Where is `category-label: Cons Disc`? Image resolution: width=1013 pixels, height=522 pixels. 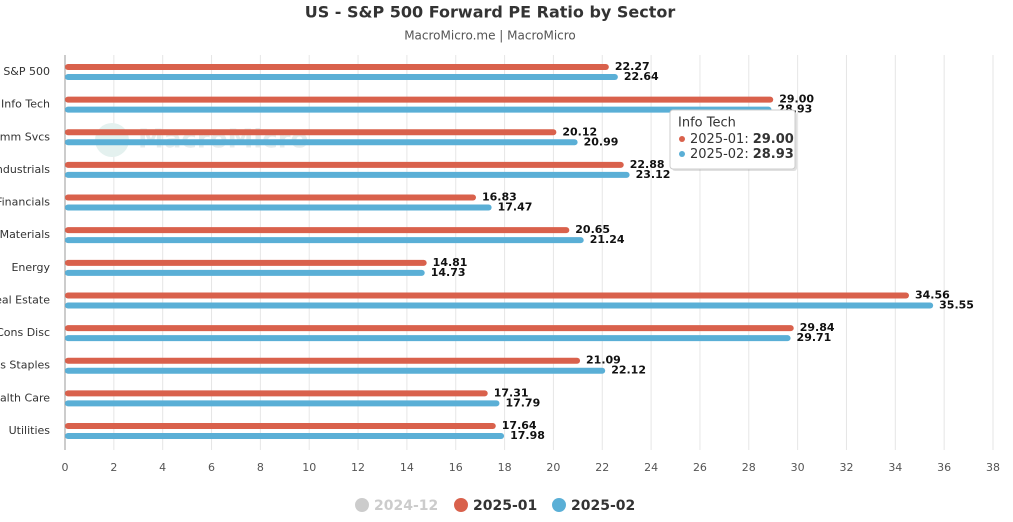 category-label: Cons Disc is located at coordinates (25, 332).